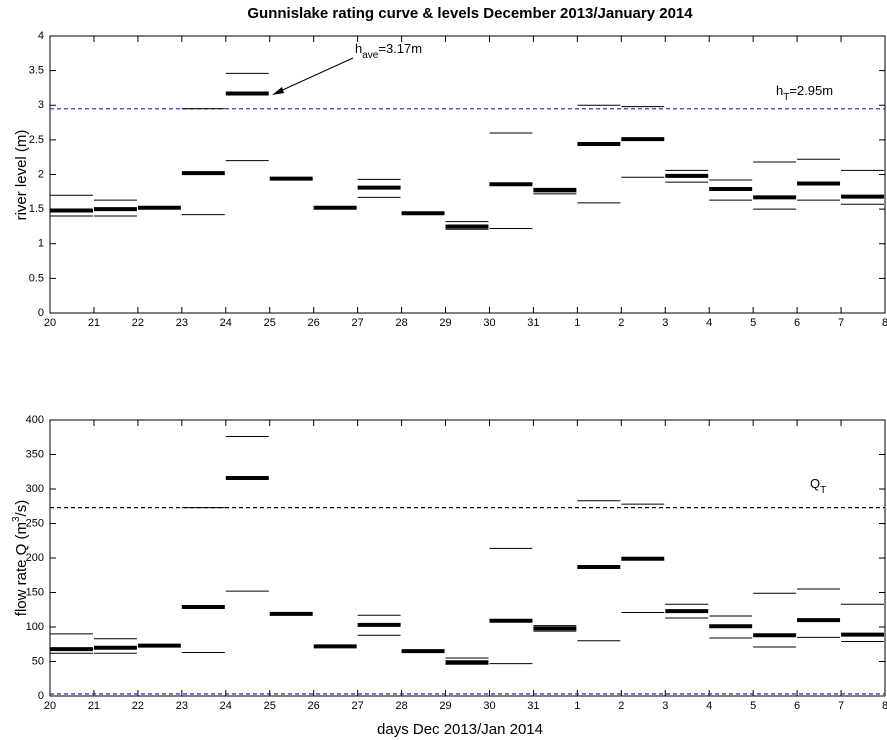 The width and height of the screenshot is (887, 740). Describe the element at coordinates (38, 661) in the screenshot. I see `y-tick-label: 50` at that location.